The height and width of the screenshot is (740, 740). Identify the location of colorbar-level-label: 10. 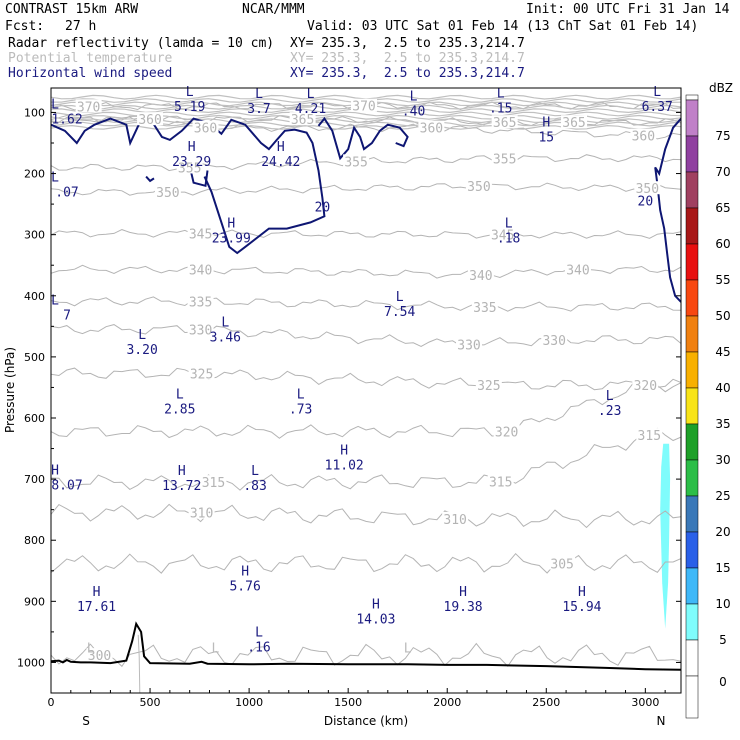
(722, 604).